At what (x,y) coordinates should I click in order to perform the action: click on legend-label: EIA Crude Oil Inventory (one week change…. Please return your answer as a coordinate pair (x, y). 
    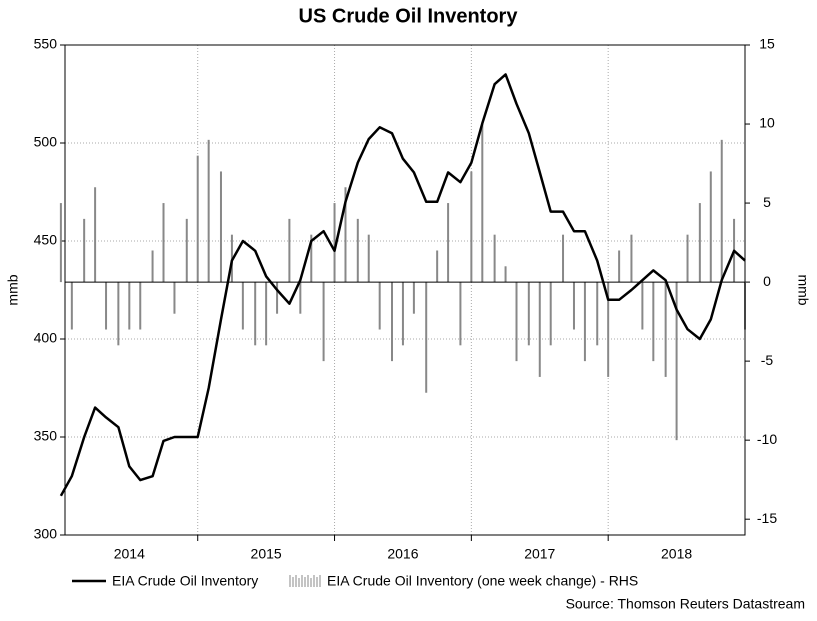
    Looking at the image, I should click on (482, 581).